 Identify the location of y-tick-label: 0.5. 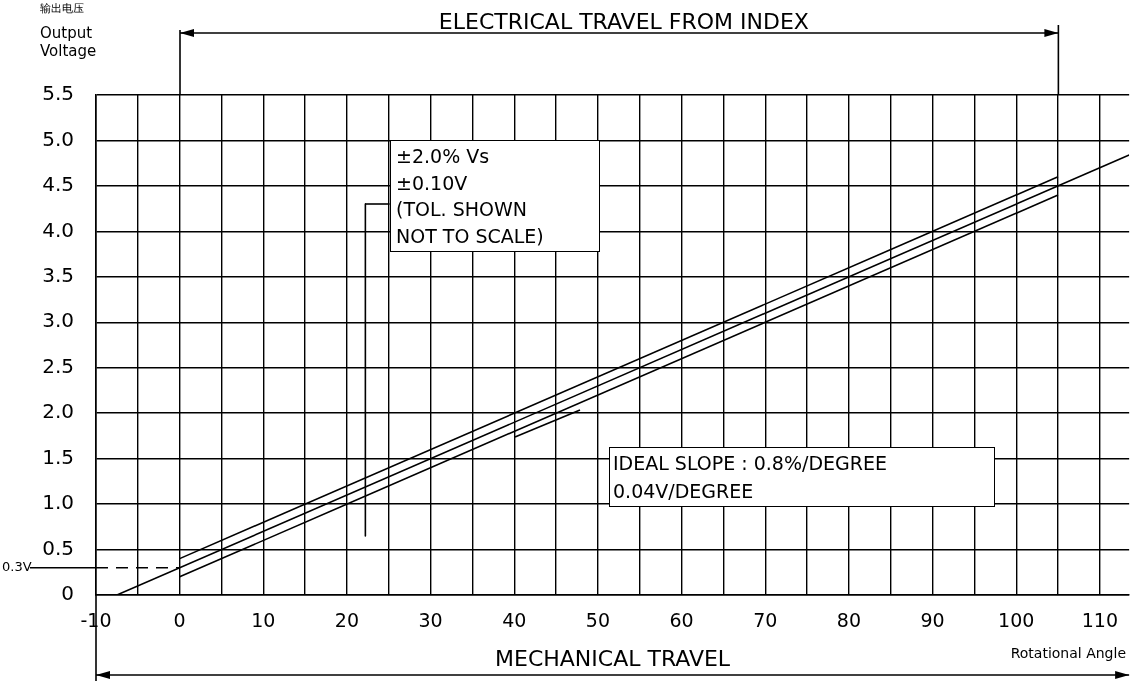
(58, 547).